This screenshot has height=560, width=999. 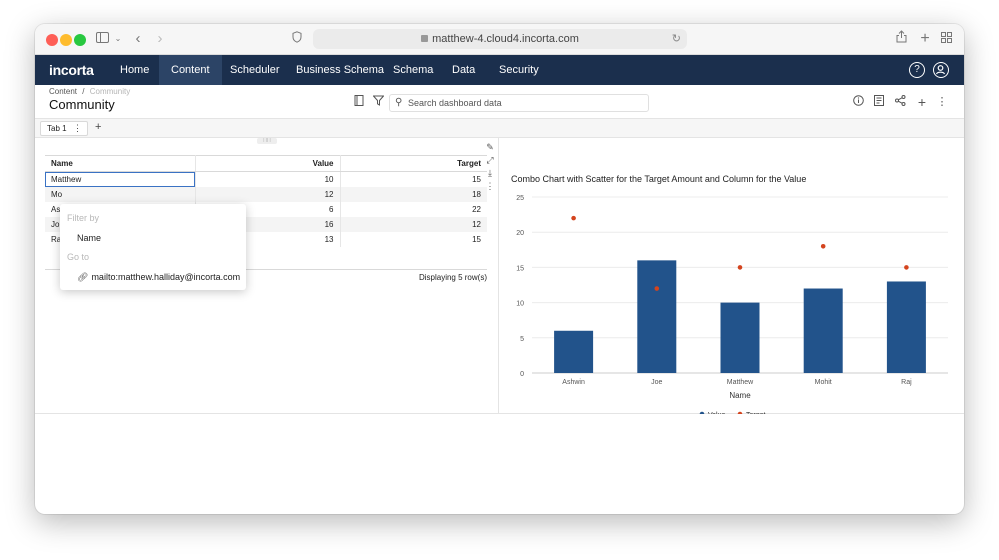 What do you see at coordinates (858, 102) in the screenshot?
I see `info-icon` at bounding box center [858, 102].